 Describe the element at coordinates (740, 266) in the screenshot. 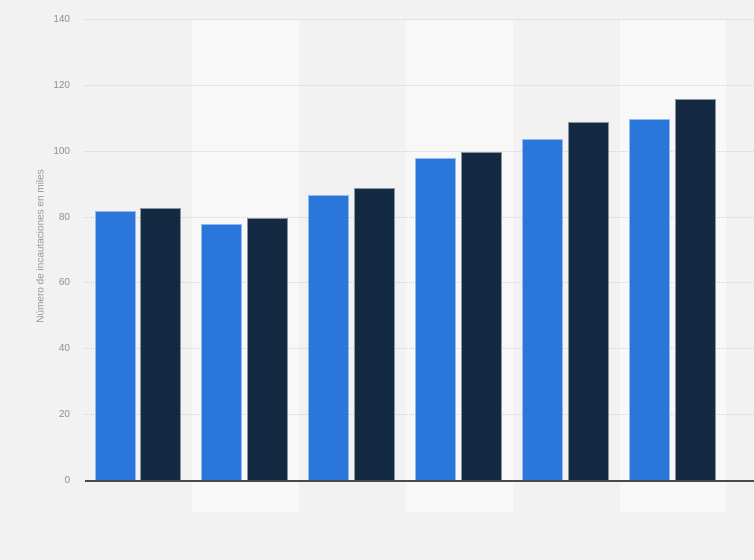

I see `plot-band` at that location.